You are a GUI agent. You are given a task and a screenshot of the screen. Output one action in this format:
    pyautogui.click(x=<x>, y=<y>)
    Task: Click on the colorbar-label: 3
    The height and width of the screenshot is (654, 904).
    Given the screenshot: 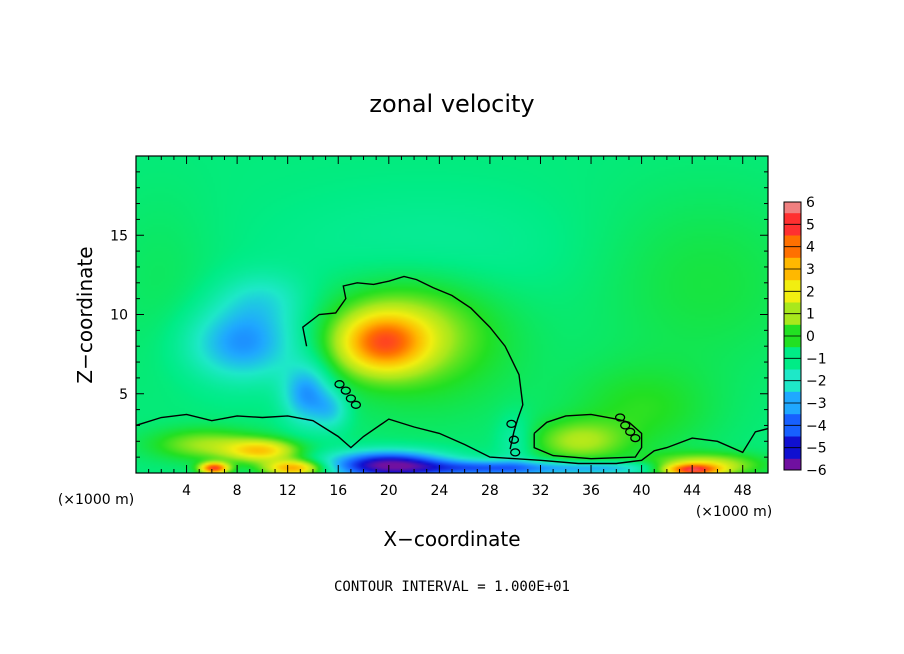 What is the action you would take?
    pyautogui.click(x=810, y=270)
    